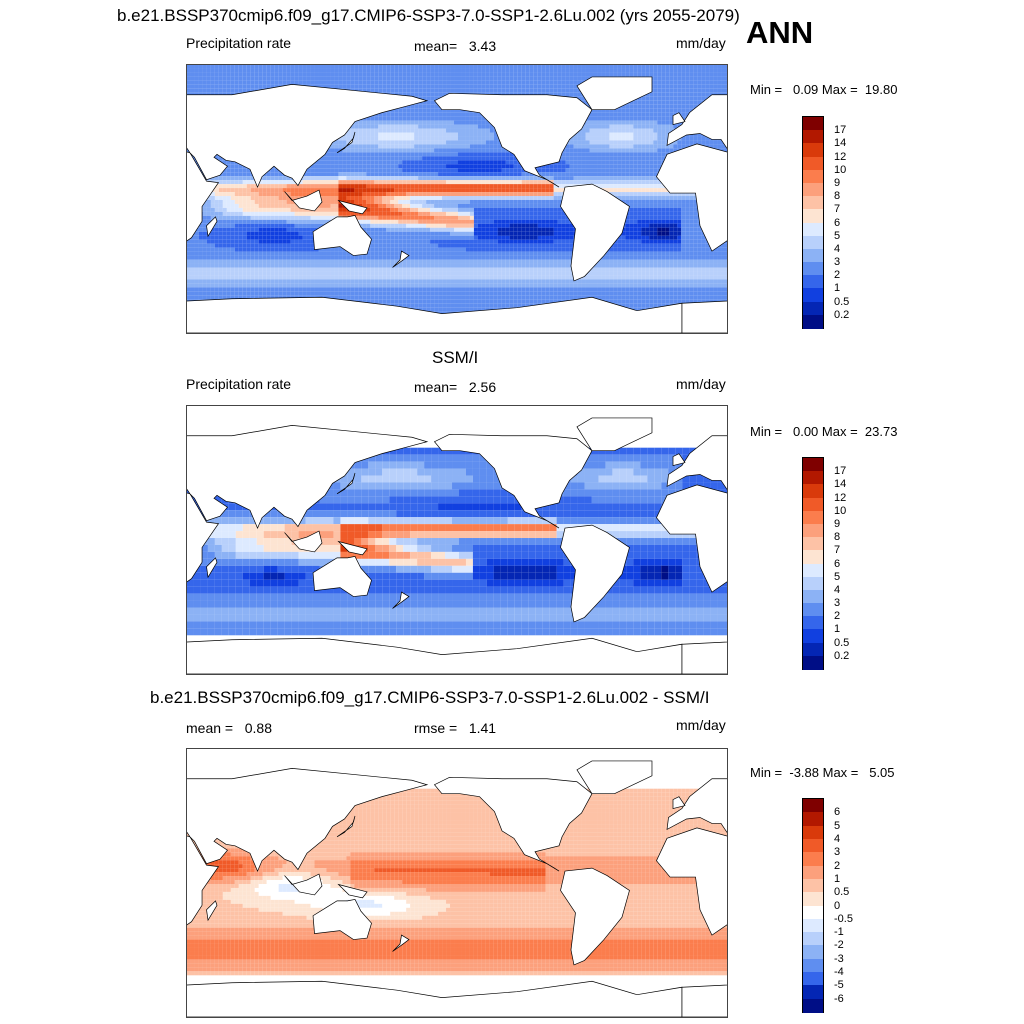 The height and width of the screenshot is (1024, 1024). I want to click on colorbar-tick-label: 6, so click(837, 222).